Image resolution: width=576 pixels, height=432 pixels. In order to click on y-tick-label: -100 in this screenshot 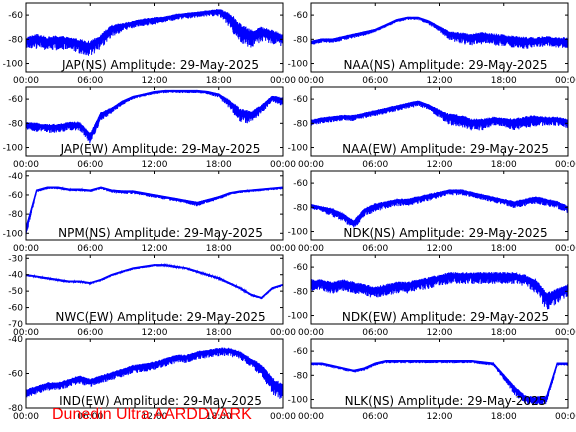, I will do `click(13, 65)`.